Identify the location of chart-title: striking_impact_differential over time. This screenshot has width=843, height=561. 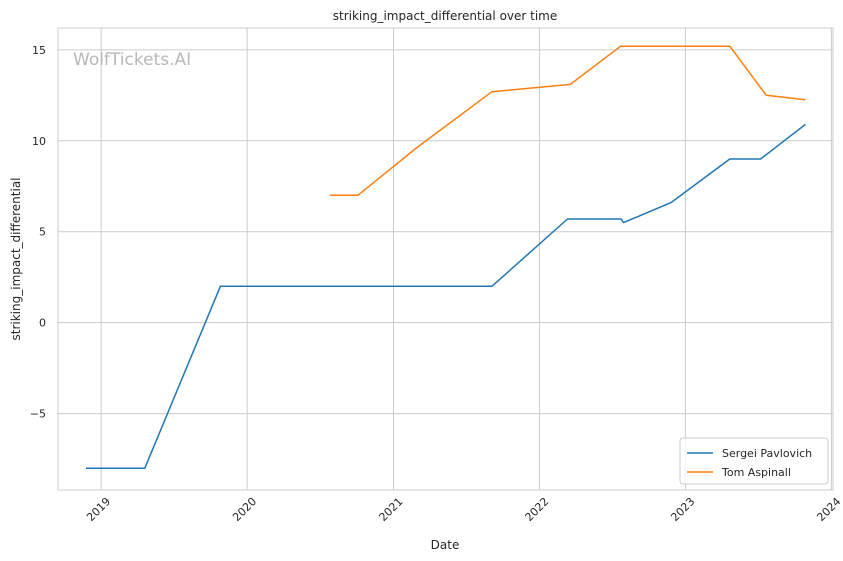
(445, 16).